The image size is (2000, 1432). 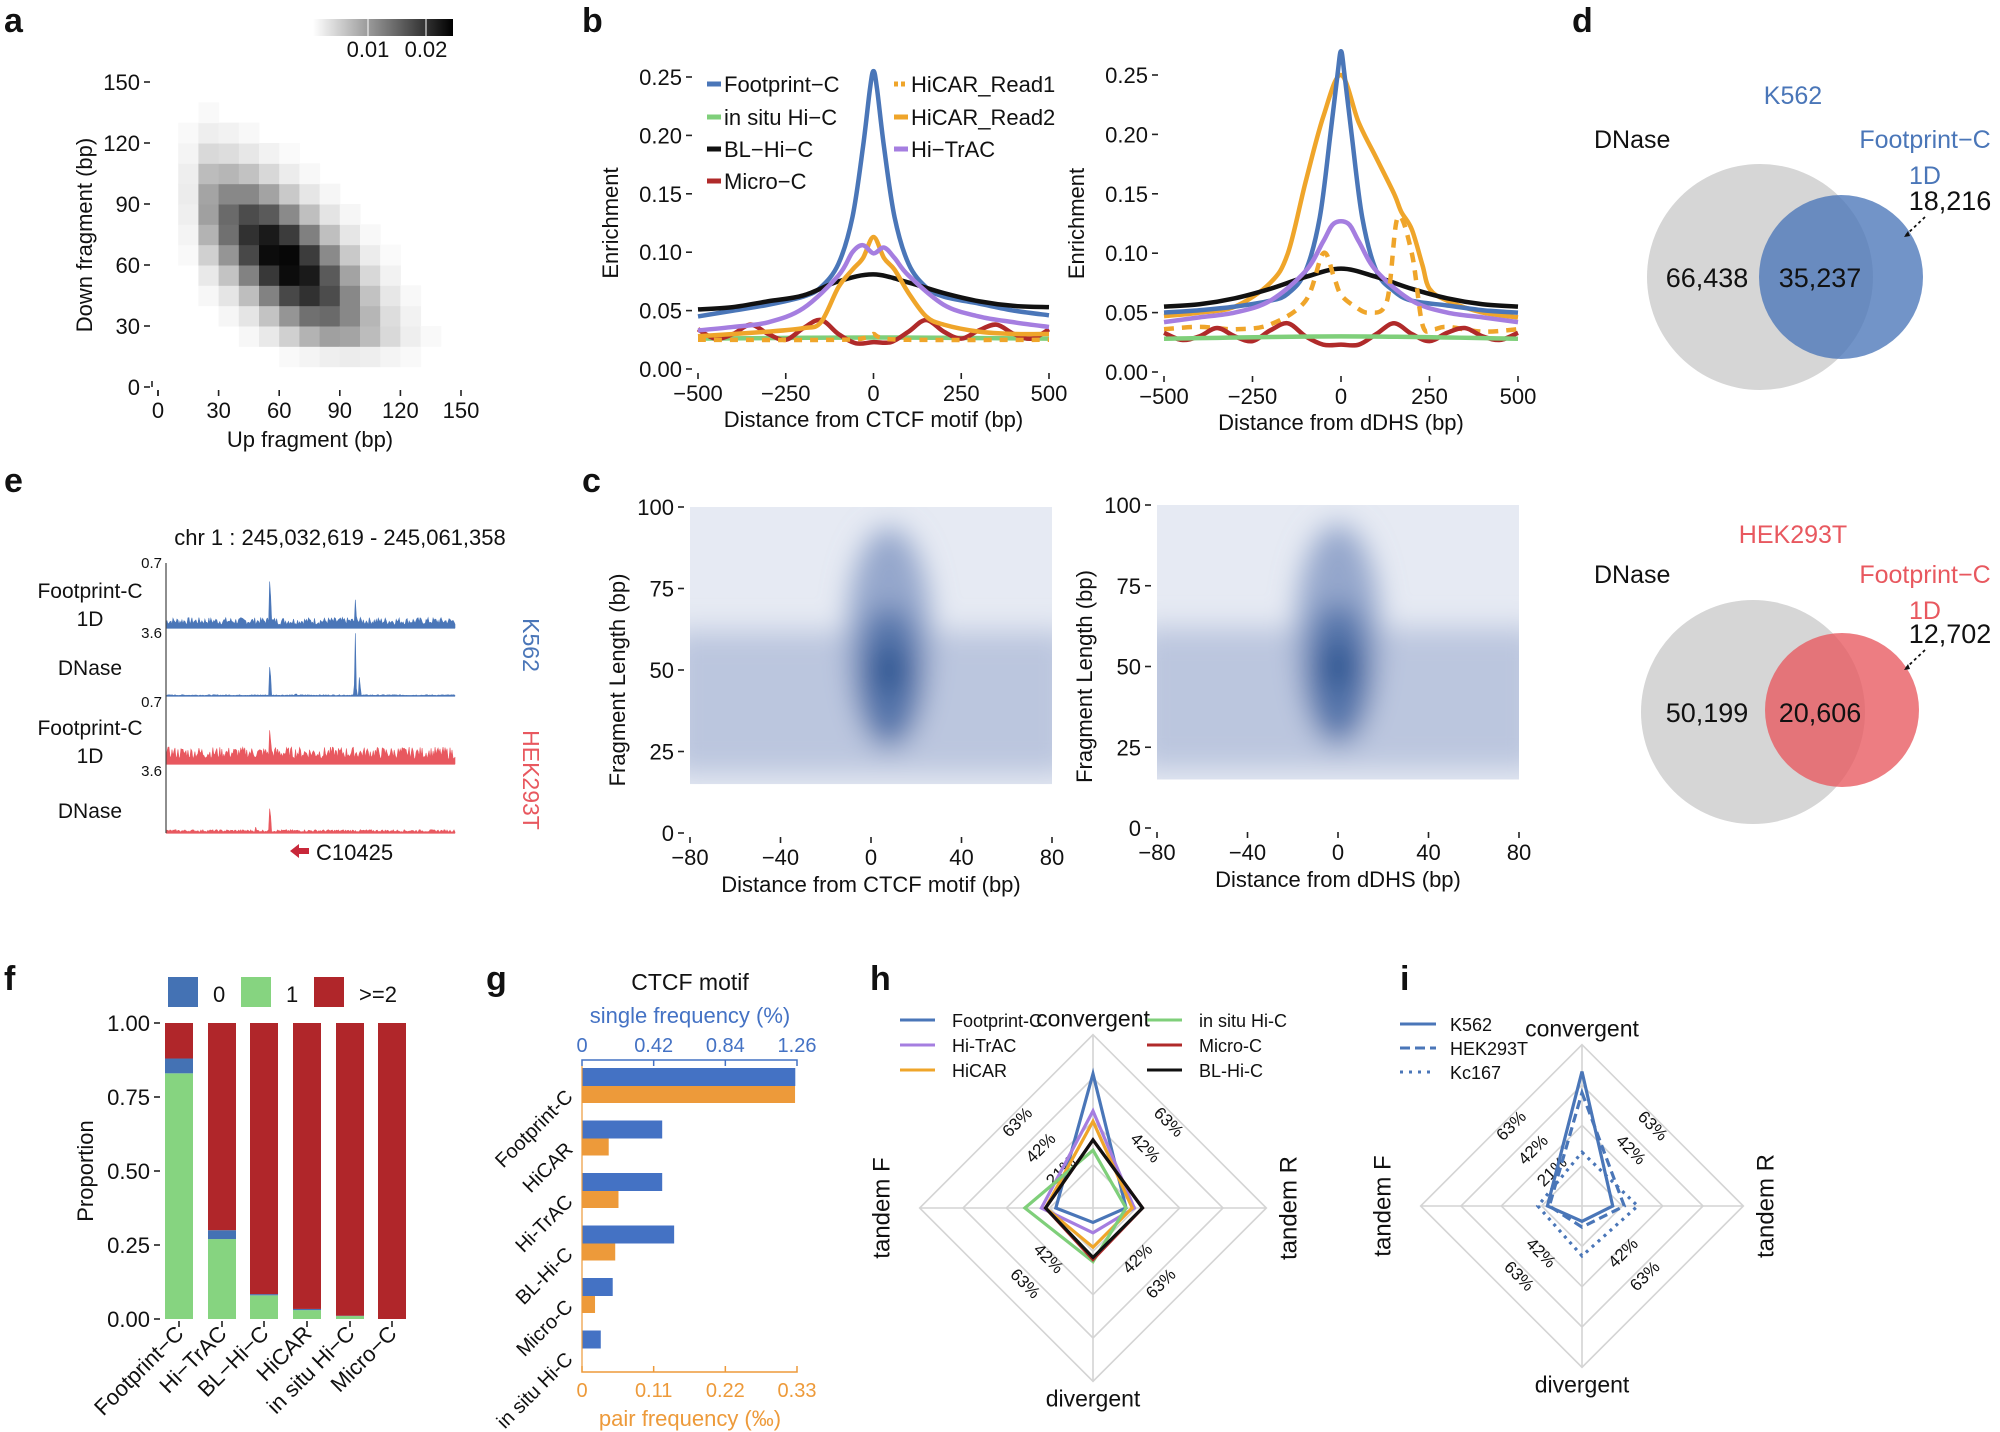 I want to click on vplot-blobs, so click(x=1338, y=647).